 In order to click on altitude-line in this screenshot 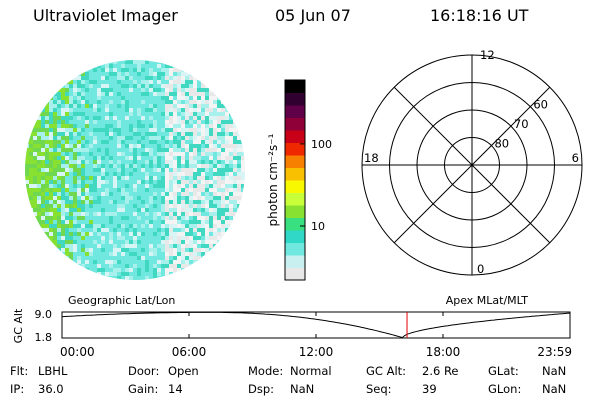, I will do `click(316, 325)`.